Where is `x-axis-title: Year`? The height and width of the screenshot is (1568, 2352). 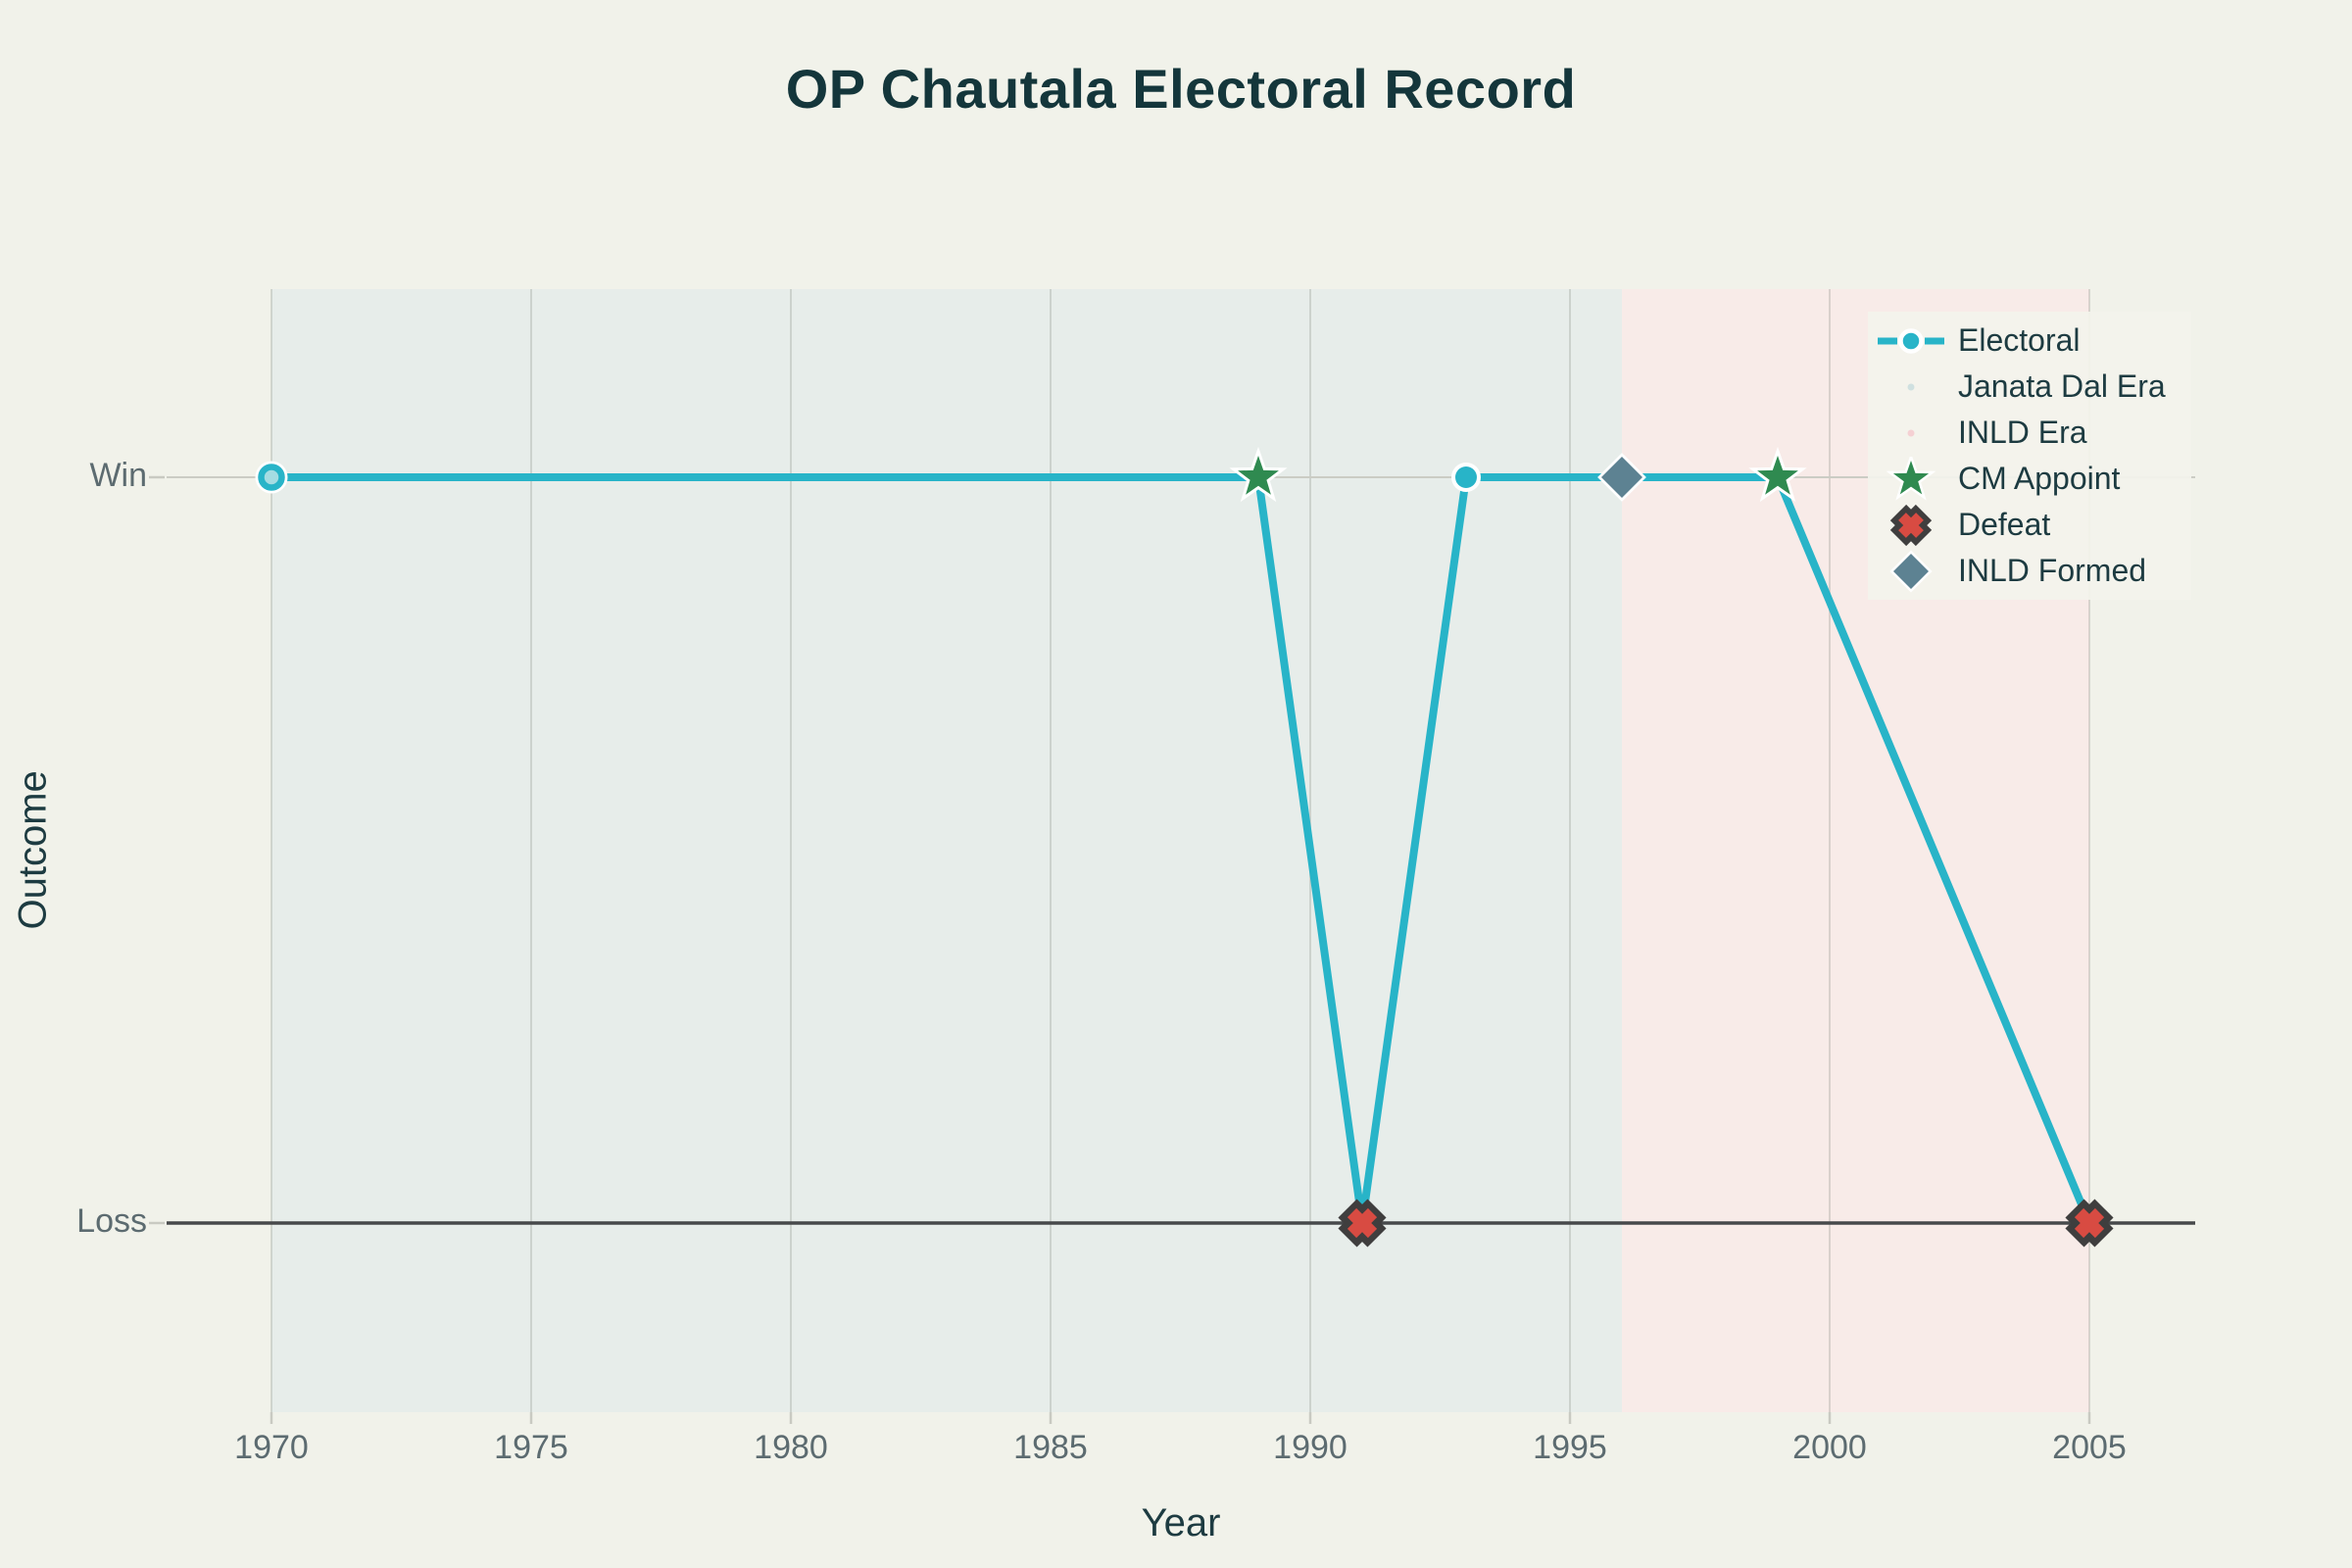 x-axis-title: Year is located at coordinates (1181, 1522).